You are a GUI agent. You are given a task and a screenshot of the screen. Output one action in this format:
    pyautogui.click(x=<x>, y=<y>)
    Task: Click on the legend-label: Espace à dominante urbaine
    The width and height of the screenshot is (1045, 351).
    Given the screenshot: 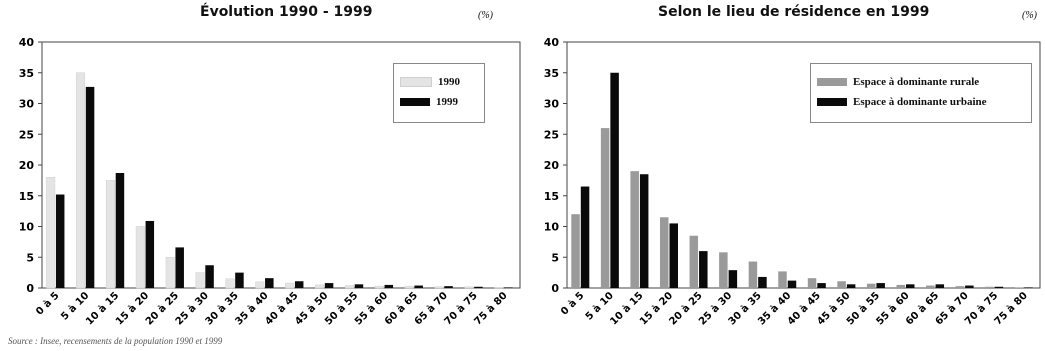 What is the action you would take?
    pyautogui.click(x=920, y=102)
    